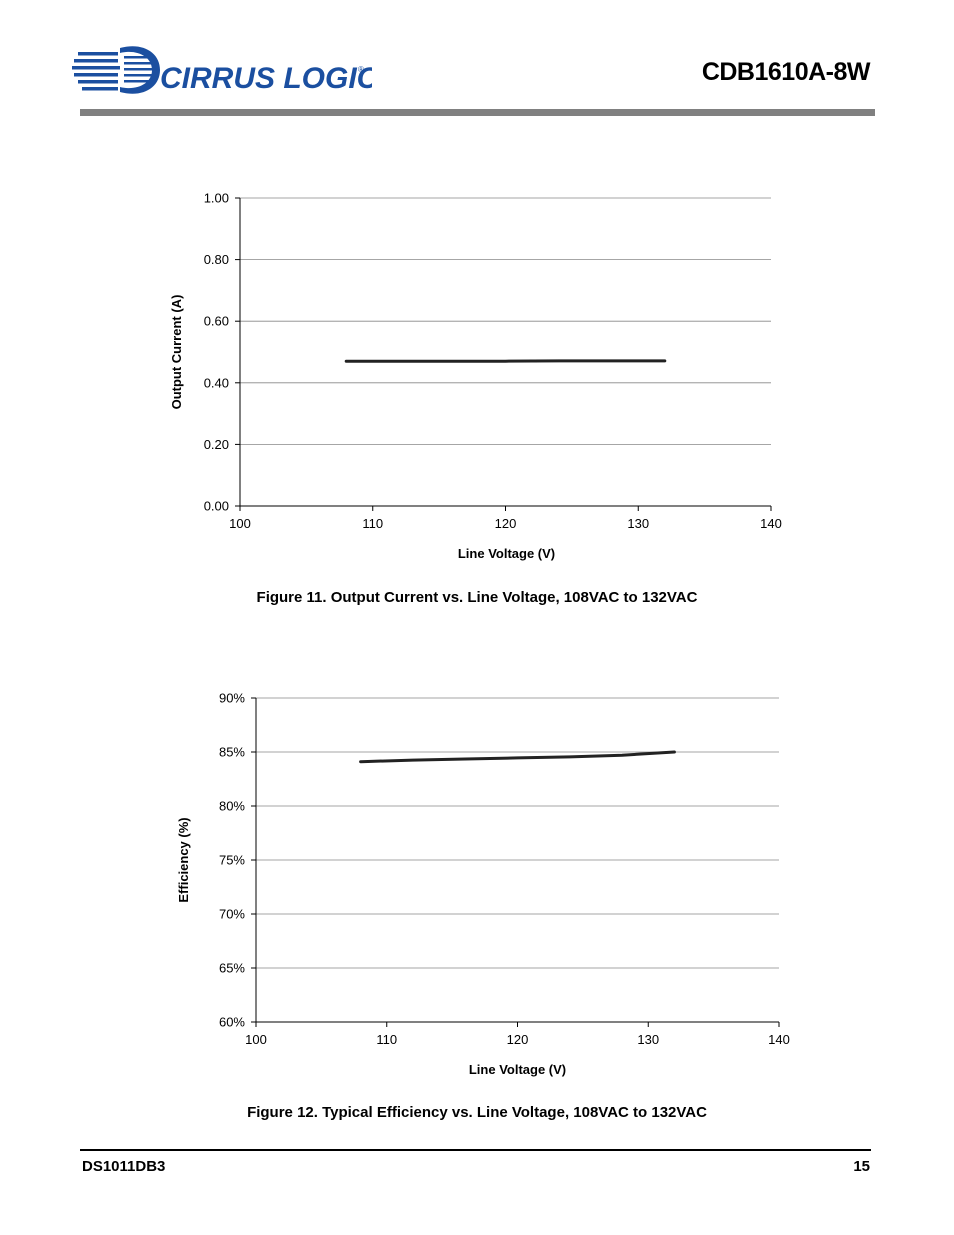 This screenshot has height=1235, width=954. I want to click on y-tick-label: 80%, so click(232, 806).